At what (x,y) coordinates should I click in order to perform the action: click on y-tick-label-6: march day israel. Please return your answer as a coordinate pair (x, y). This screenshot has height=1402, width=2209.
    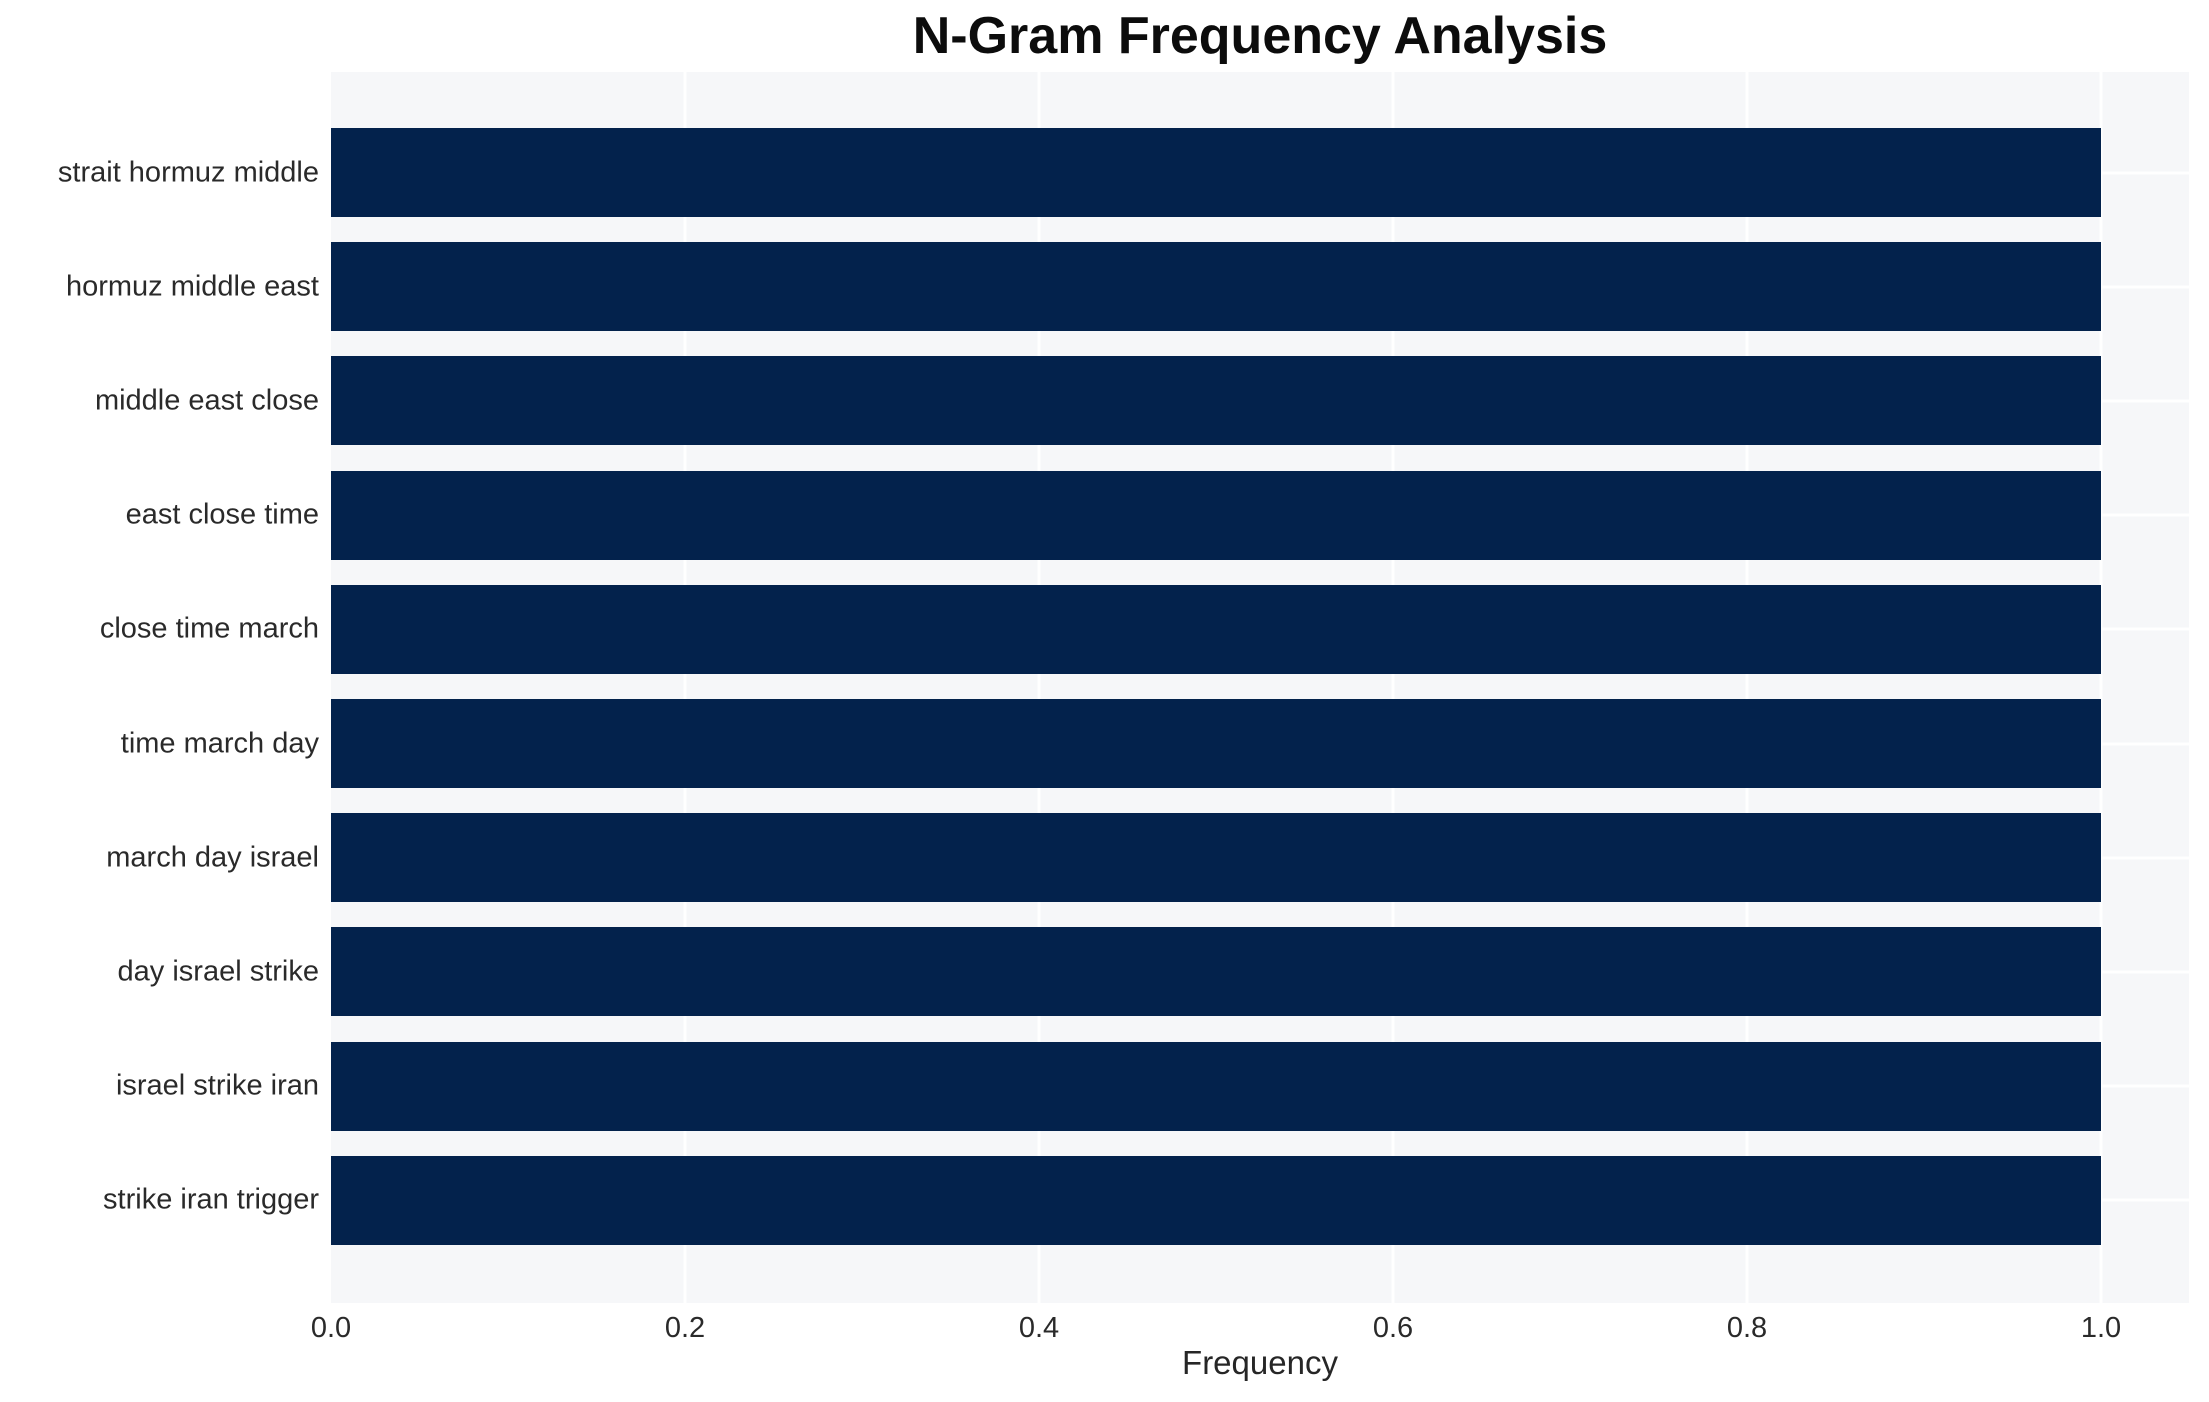
    Looking at the image, I should click on (212, 857).